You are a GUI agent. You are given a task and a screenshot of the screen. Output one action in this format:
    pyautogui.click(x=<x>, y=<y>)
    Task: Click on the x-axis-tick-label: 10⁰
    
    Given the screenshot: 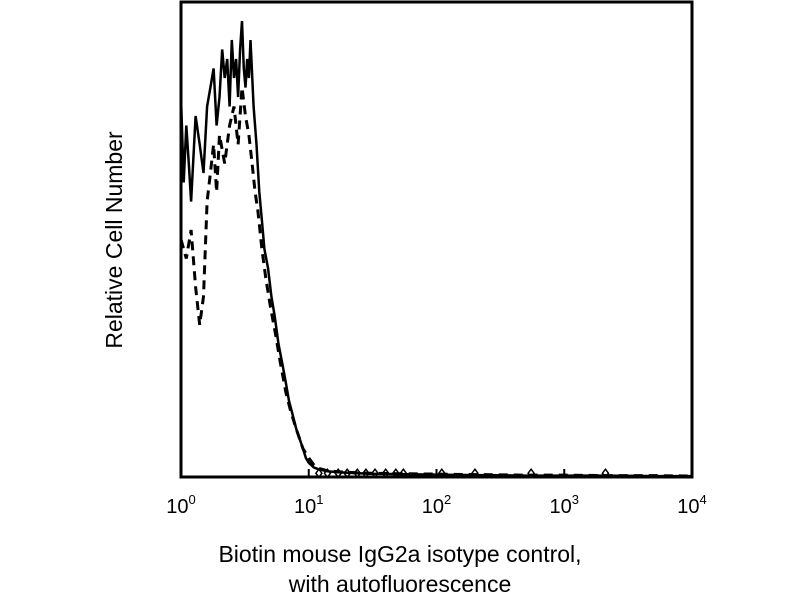 What is the action you would take?
    pyautogui.click(x=180, y=505)
    